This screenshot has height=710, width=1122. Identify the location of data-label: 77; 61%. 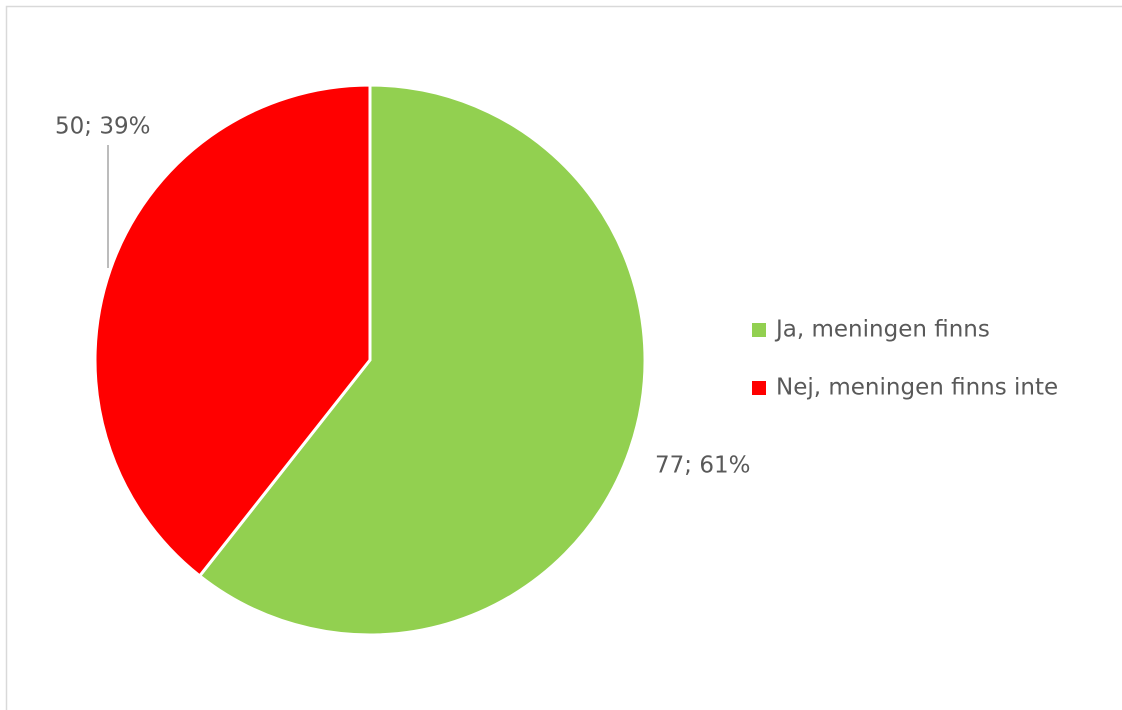
(702, 466).